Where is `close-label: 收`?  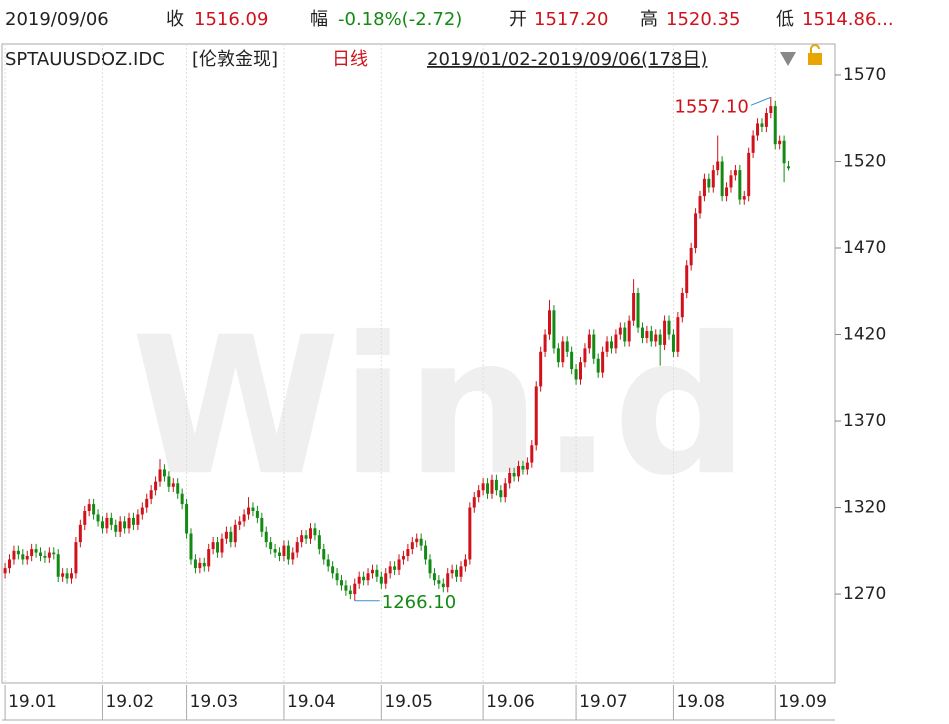
close-label: 收 is located at coordinates (175, 19).